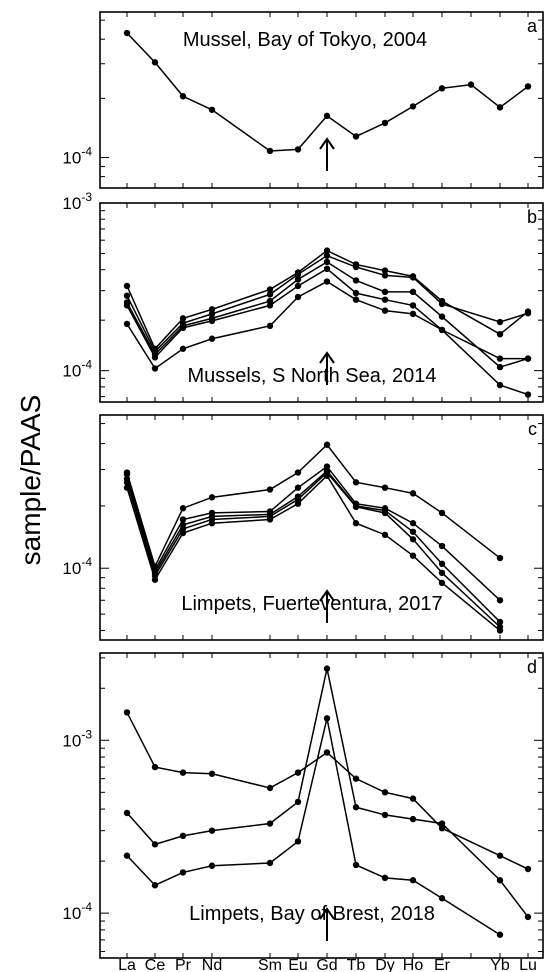  I want to click on panel-title: Mussel, Bay of Tokyo, 2004, so click(305, 40).